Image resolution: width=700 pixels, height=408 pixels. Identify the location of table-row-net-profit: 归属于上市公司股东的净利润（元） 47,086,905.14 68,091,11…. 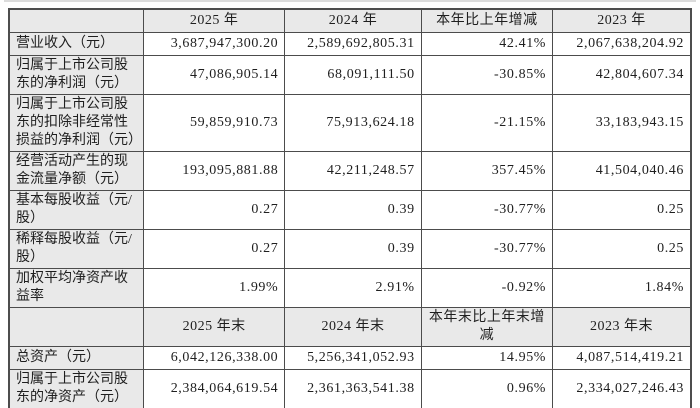
(350, 74).